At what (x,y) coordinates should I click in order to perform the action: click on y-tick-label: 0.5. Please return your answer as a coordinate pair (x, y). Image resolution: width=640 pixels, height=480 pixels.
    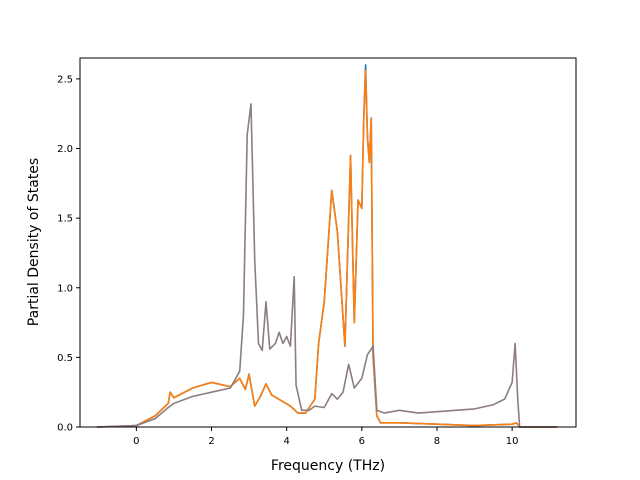
    Looking at the image, I should click on (65, 358).